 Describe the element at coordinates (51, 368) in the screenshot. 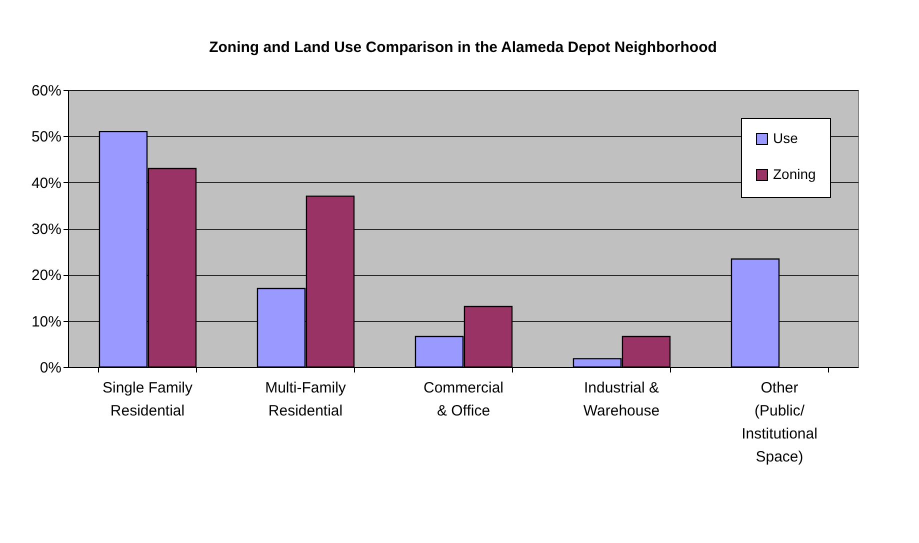

I see `y-tick-label: 0%` at that location.